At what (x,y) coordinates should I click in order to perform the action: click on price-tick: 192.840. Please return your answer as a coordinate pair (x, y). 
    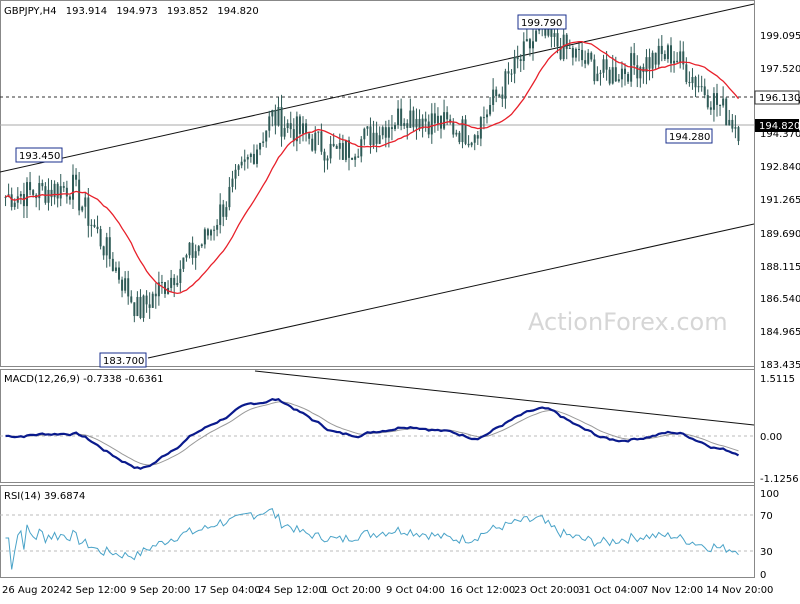
    Looking at the image, I should click on (780, 167).